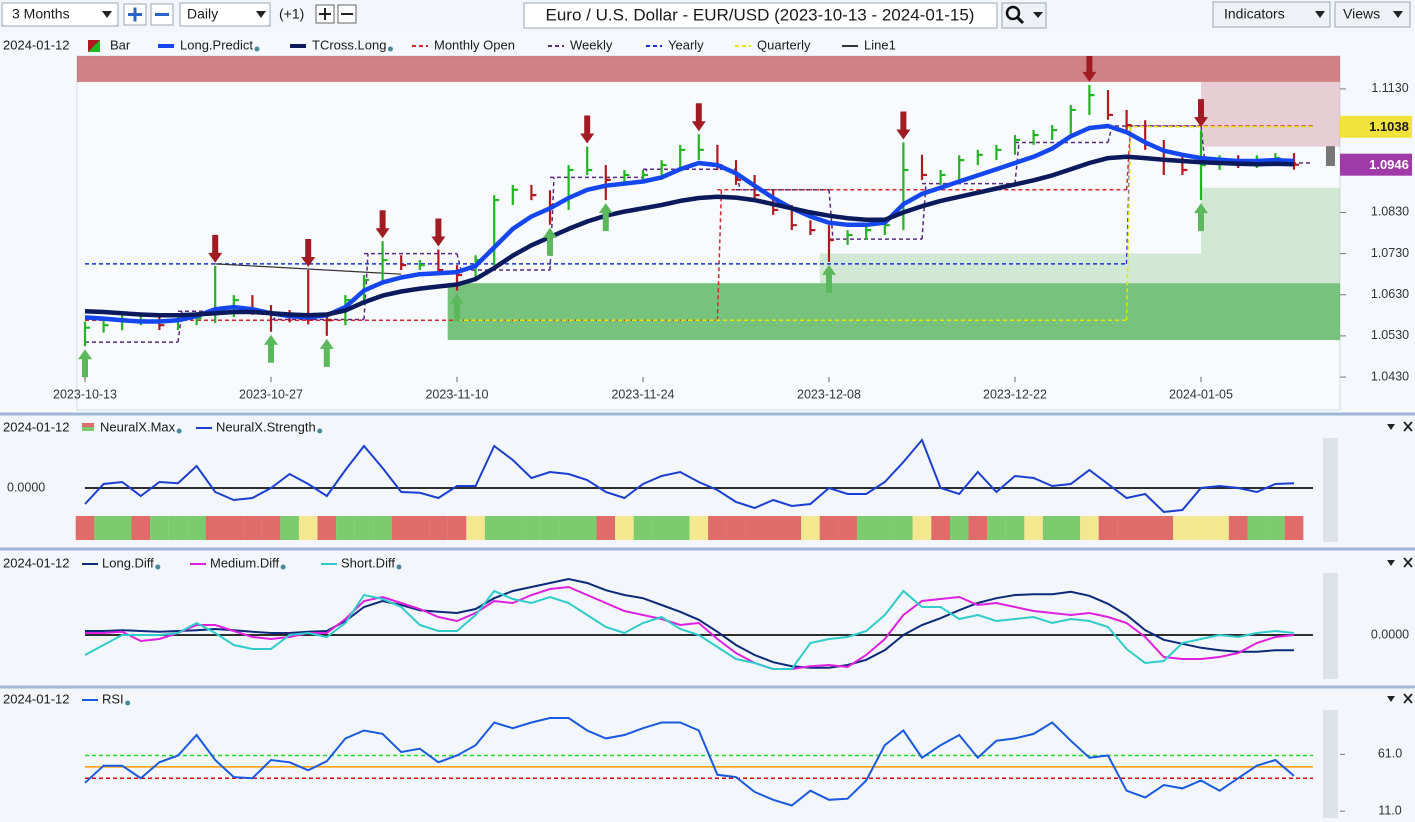 This screenshot has width=1415, height=822. Describe the element at coordinates (128, 562) in the screenshot. I see `legend-label: Long.Diff` at that location.